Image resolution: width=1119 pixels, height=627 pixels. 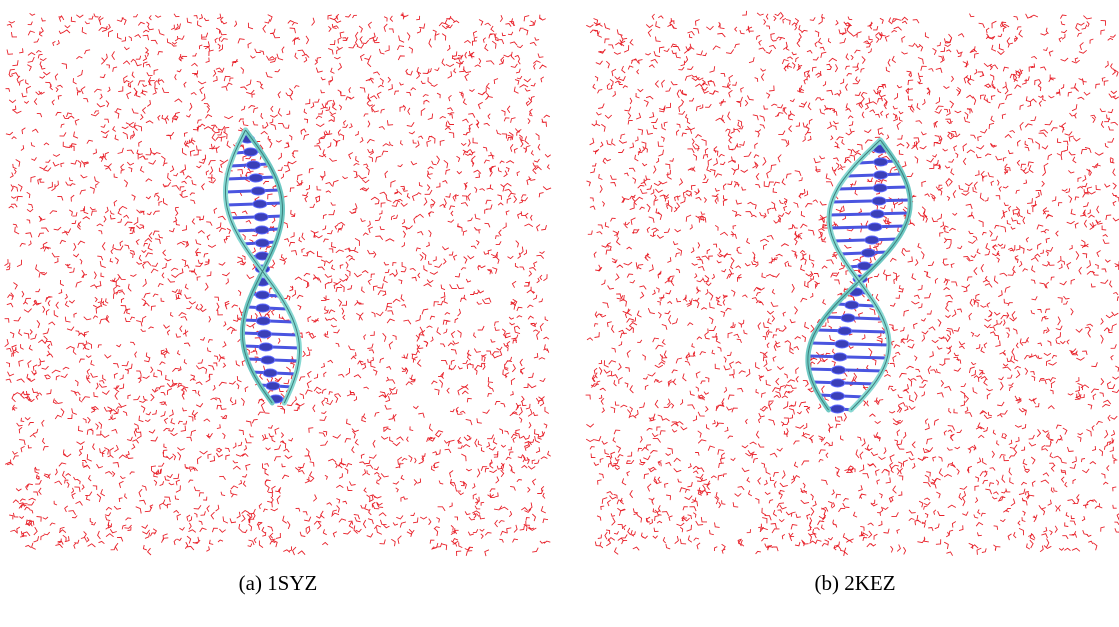 I want to click on caption: (a) 1SYZ, so click(x=278, y=583).